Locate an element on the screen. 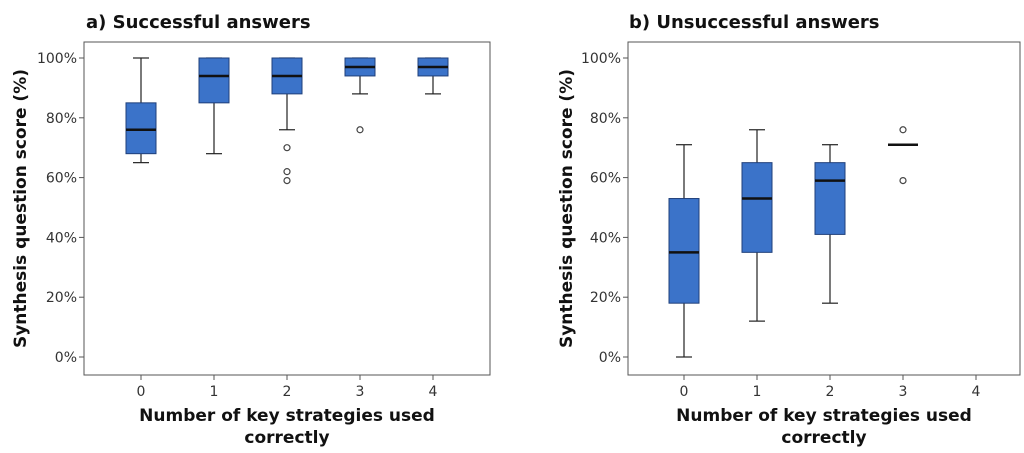  chart-title: a) Successful answers is located at coordinates (198, 22).